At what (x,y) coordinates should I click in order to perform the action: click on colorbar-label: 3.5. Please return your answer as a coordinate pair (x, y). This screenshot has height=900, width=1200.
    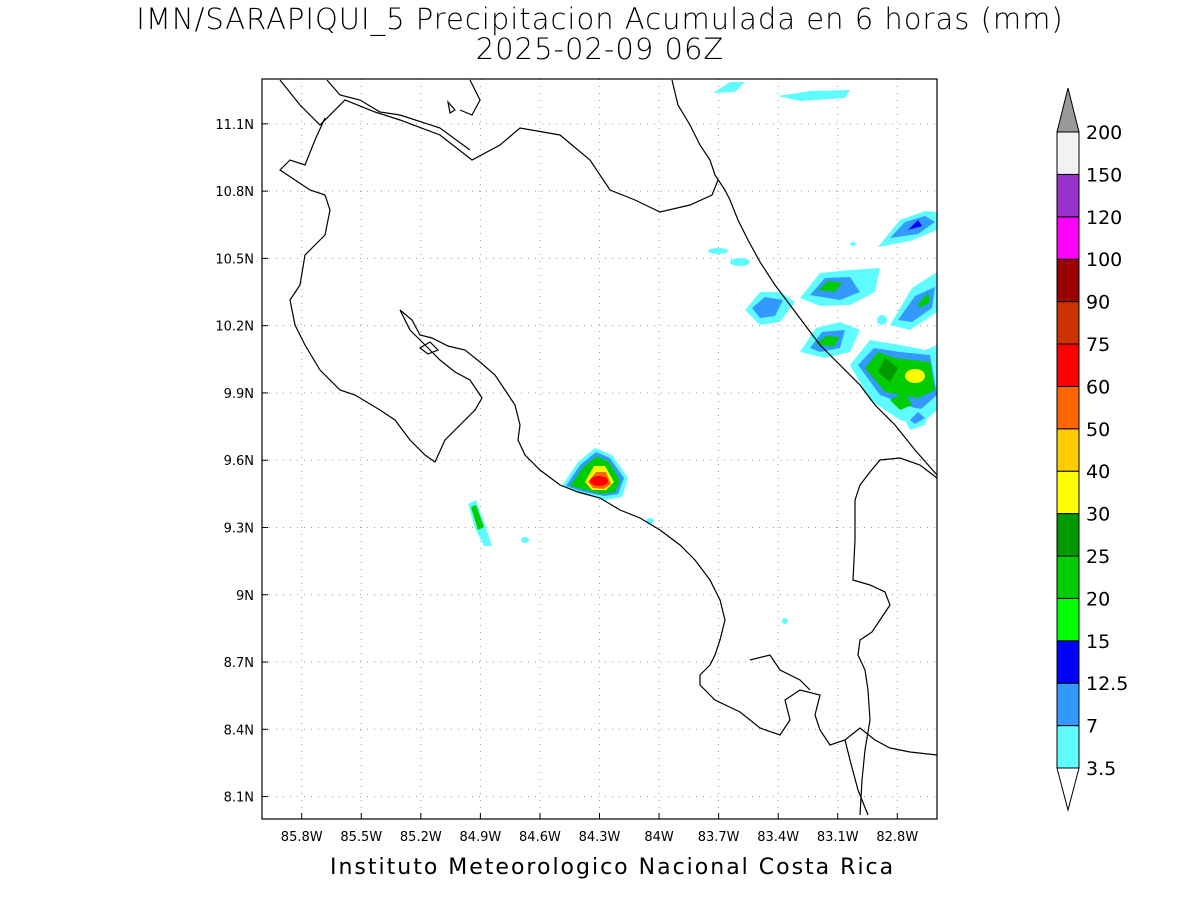
    Looking at the image, I should click on (1101, 769).